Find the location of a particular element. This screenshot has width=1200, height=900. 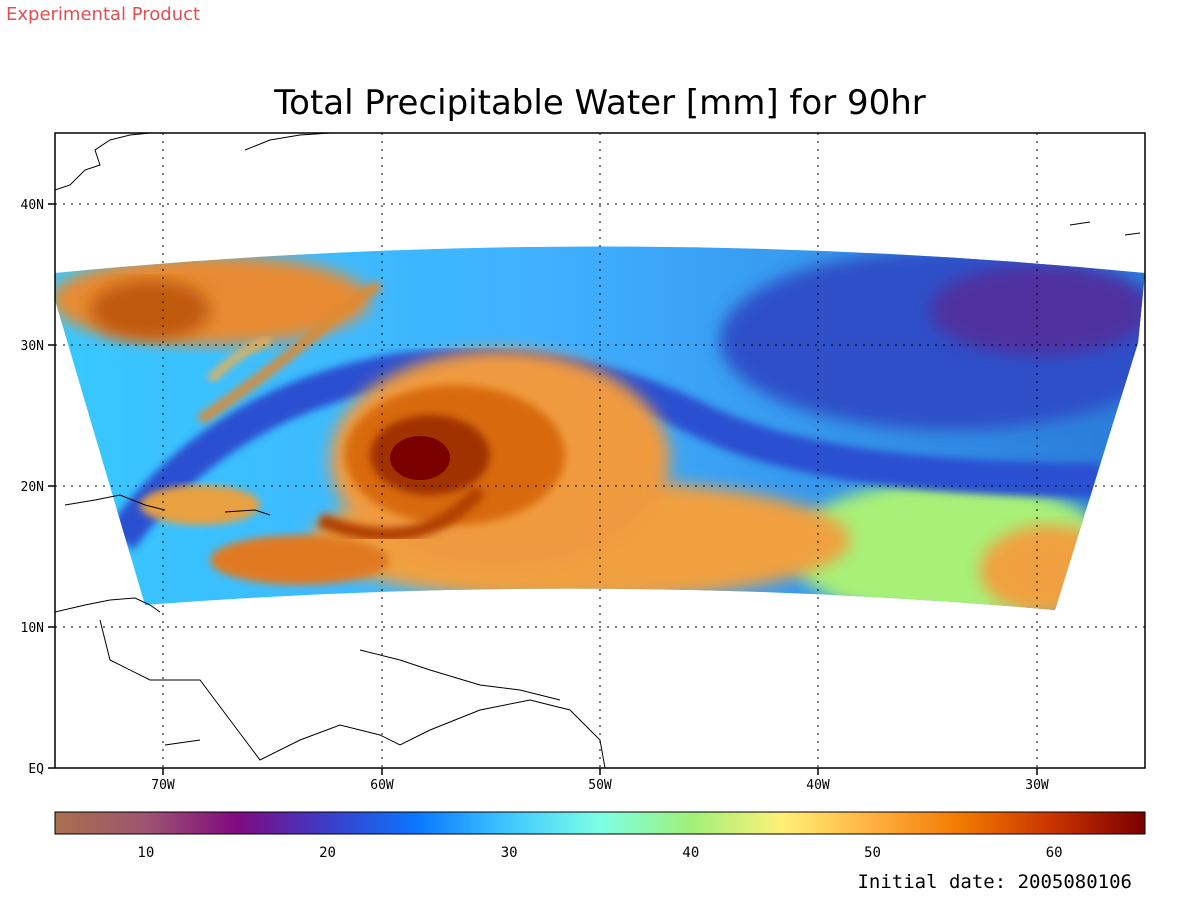

lon-label: 40W is located at coordinates (818, 785).